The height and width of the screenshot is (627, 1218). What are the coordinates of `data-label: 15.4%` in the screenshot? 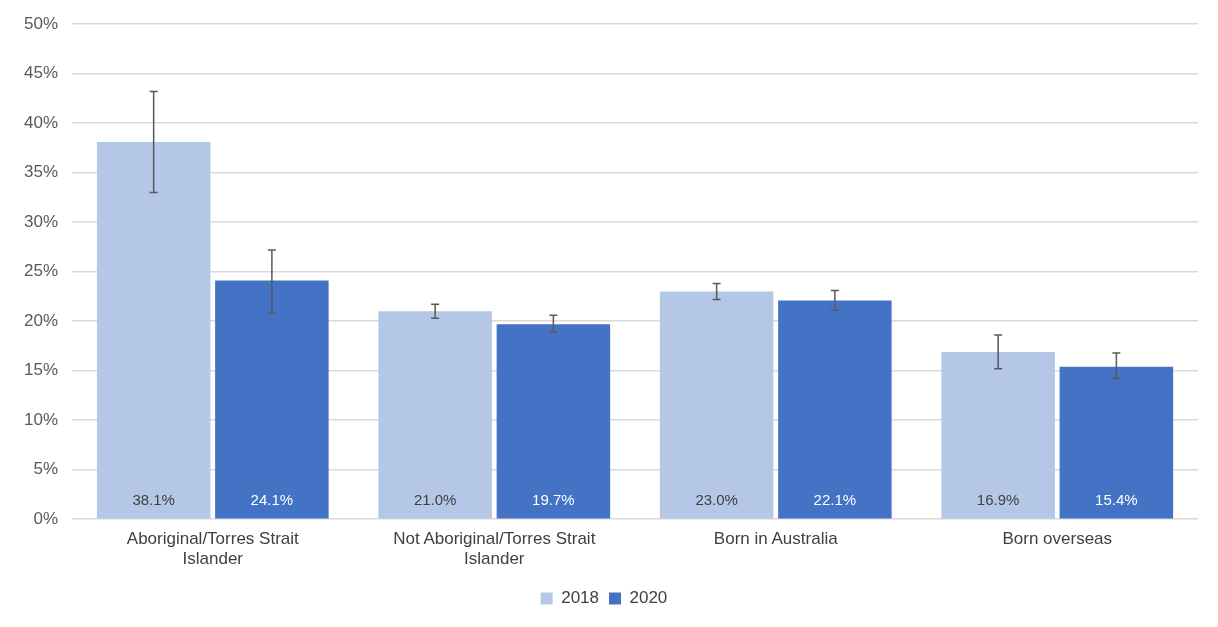 It's located at (1116, 500).